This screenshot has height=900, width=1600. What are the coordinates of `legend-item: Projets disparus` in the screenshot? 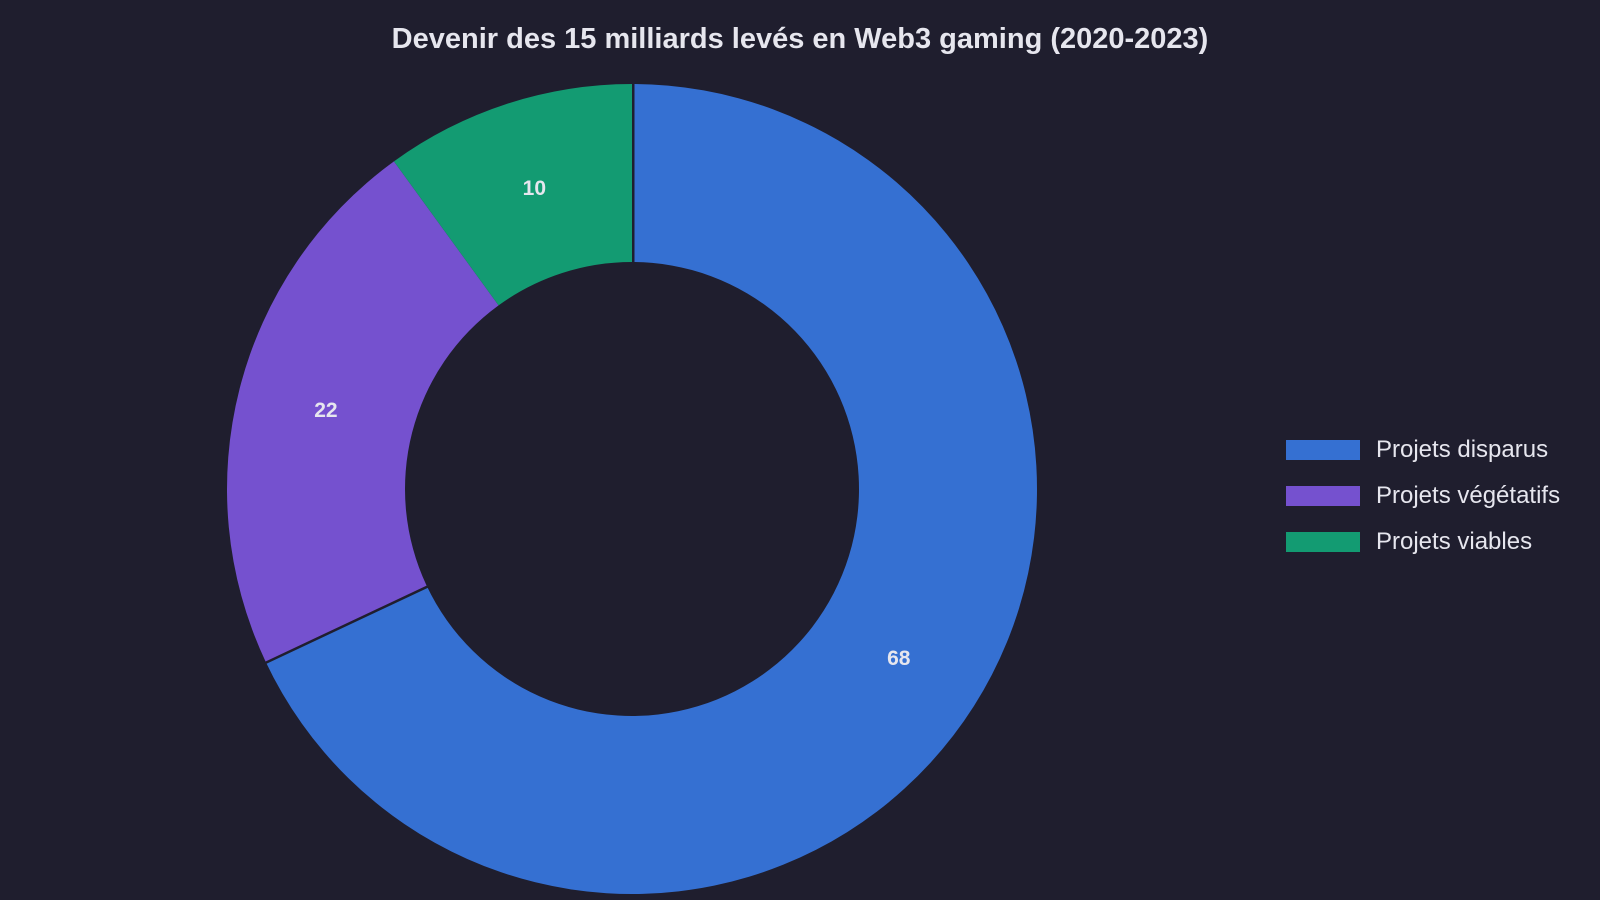 It's located at (1423, 450).